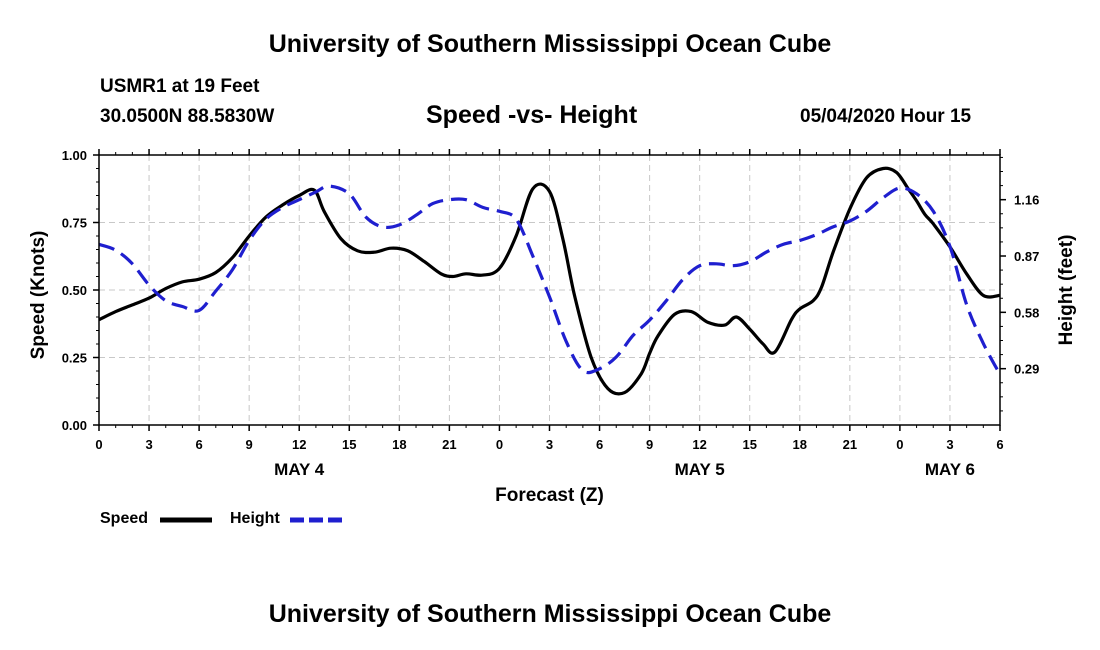  I want to click on day-label: MAY 5, so click(700, 469).